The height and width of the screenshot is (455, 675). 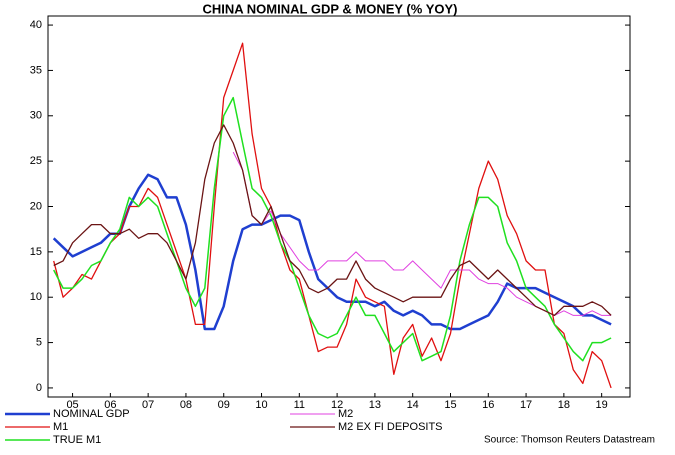 What do you see at coordinates (72, 405) in the screenshot?
I see `x-tick-label: 05` at bounding box center [72, 405].